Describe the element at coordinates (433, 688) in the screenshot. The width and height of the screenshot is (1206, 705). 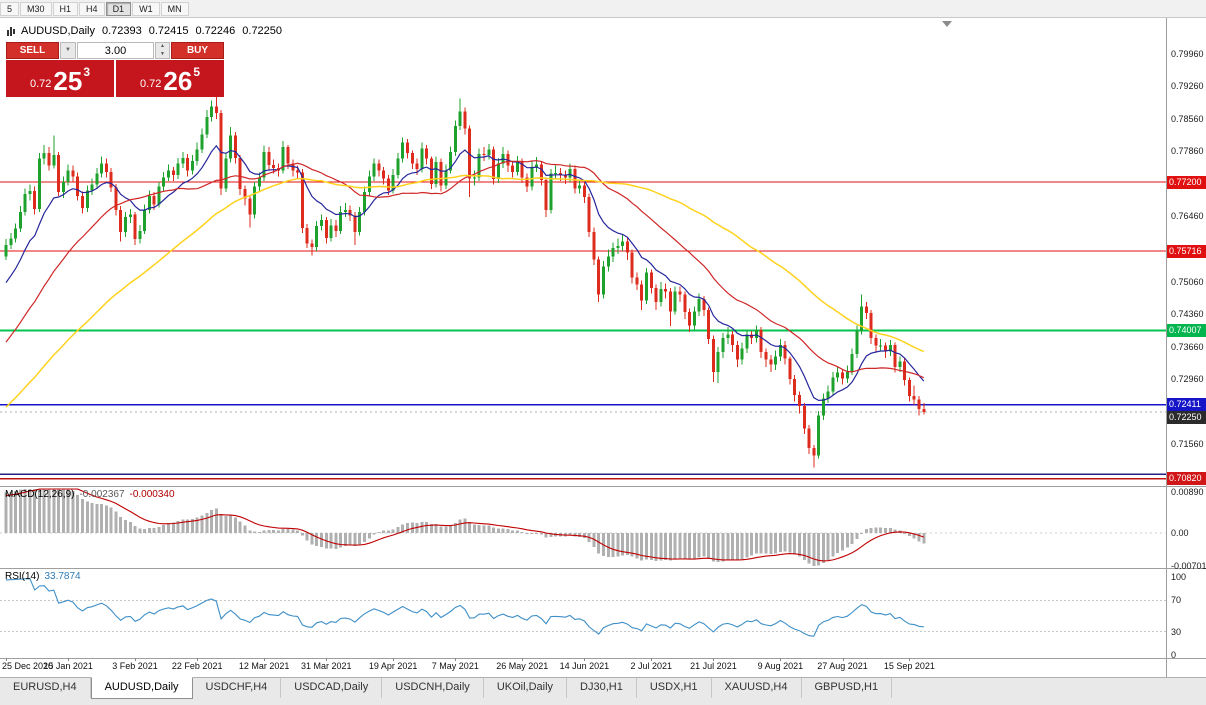
I see `chart-tab-usdcnh: USDCNH,Daily` at that location.